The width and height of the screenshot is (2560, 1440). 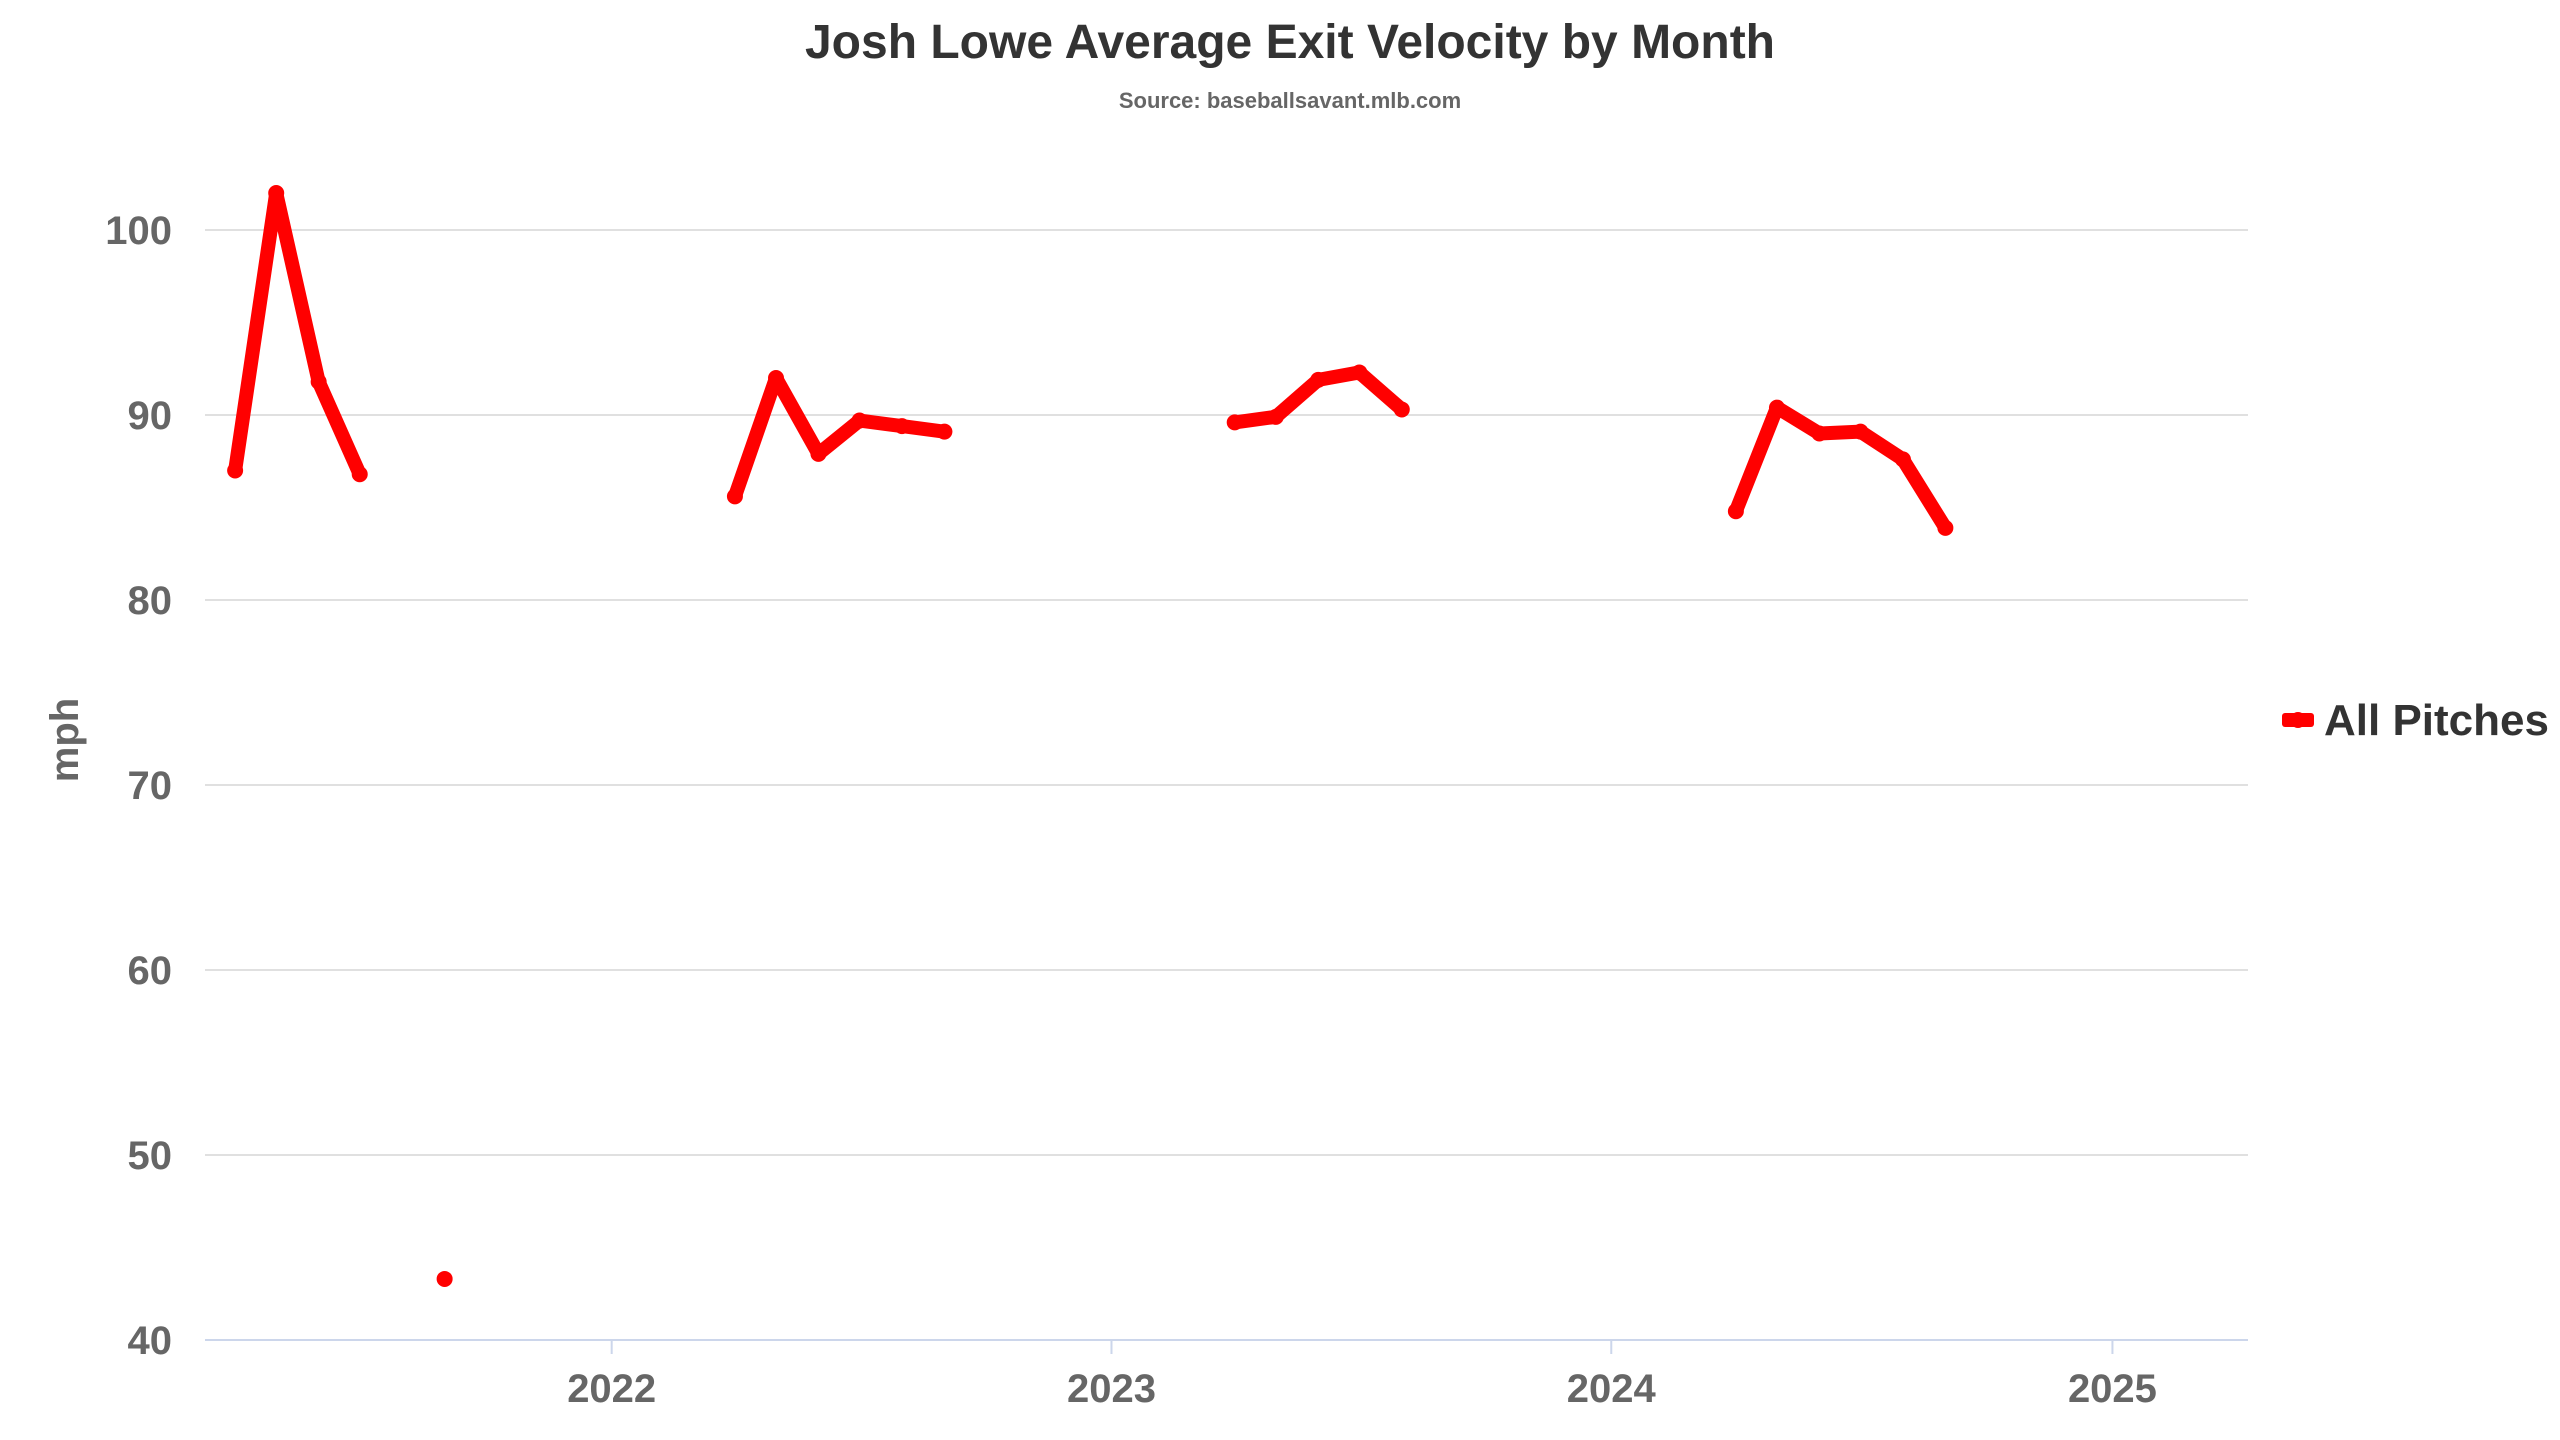 What do you see at coordinates (1290, 100) in the screenshot?
I see `chart-subtitle: Source: baseballsavant.mlb.com` at bounding box center [1290, 100].